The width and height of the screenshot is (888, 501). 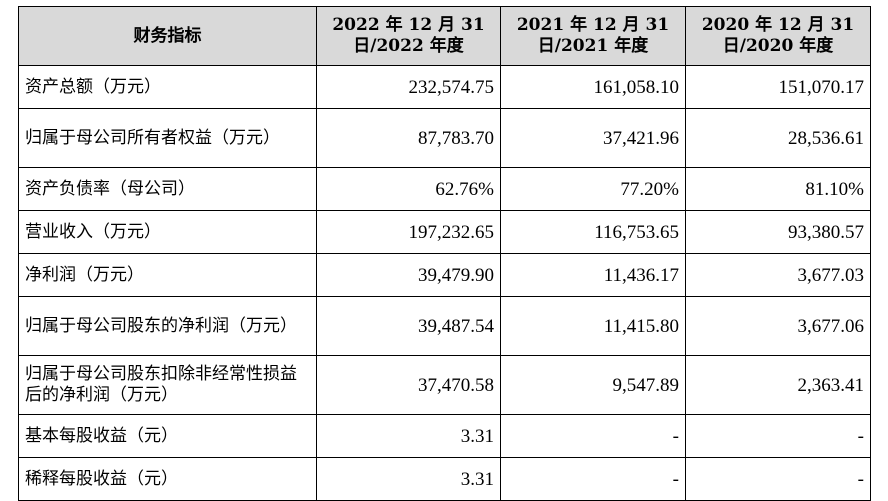 I want to click on header-2020: 2020 年 12 月 31 日/2020 年度, so click(x=778, y=36).